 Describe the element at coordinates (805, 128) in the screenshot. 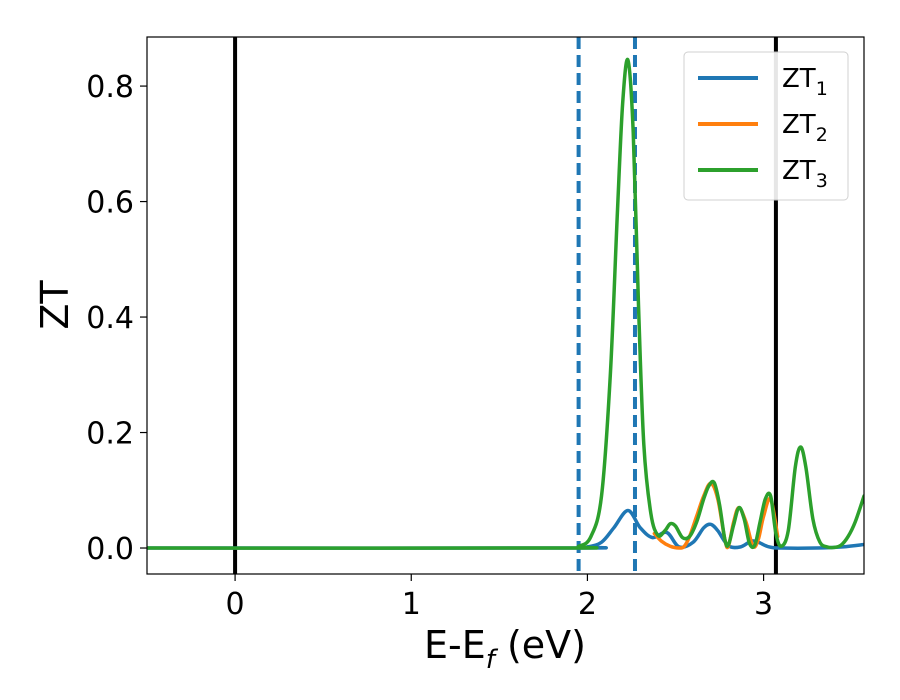

I see `legend-label-zt2: ZT2` at that location.